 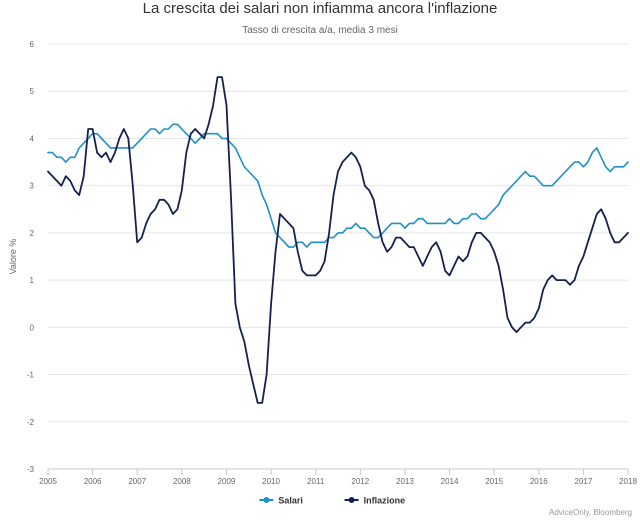 What do you see at coordinates (32, 138) in the screenshot?
I see `y-tick-label: 4` at bounding box center [32, 138].